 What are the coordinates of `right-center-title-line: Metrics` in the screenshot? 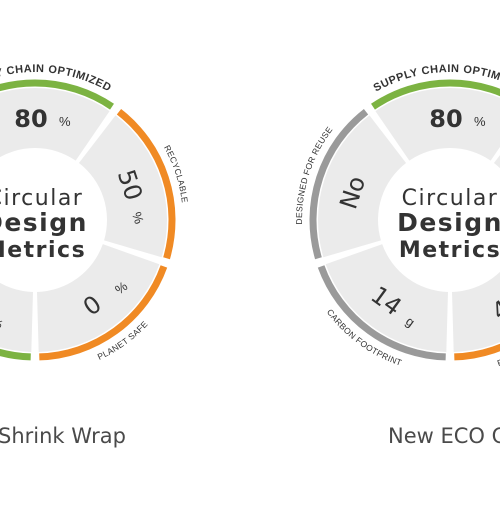 It's located at (449, 250).